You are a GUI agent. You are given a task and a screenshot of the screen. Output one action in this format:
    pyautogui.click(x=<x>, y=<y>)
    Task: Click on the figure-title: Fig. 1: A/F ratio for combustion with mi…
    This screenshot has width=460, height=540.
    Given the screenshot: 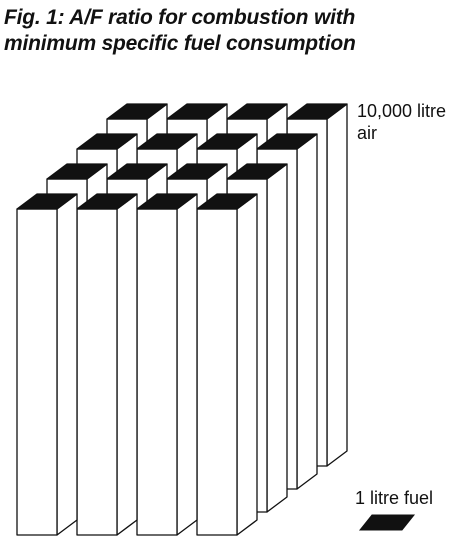 What is the action you would take?
    pyautogui.click(x=229, y=31)
    